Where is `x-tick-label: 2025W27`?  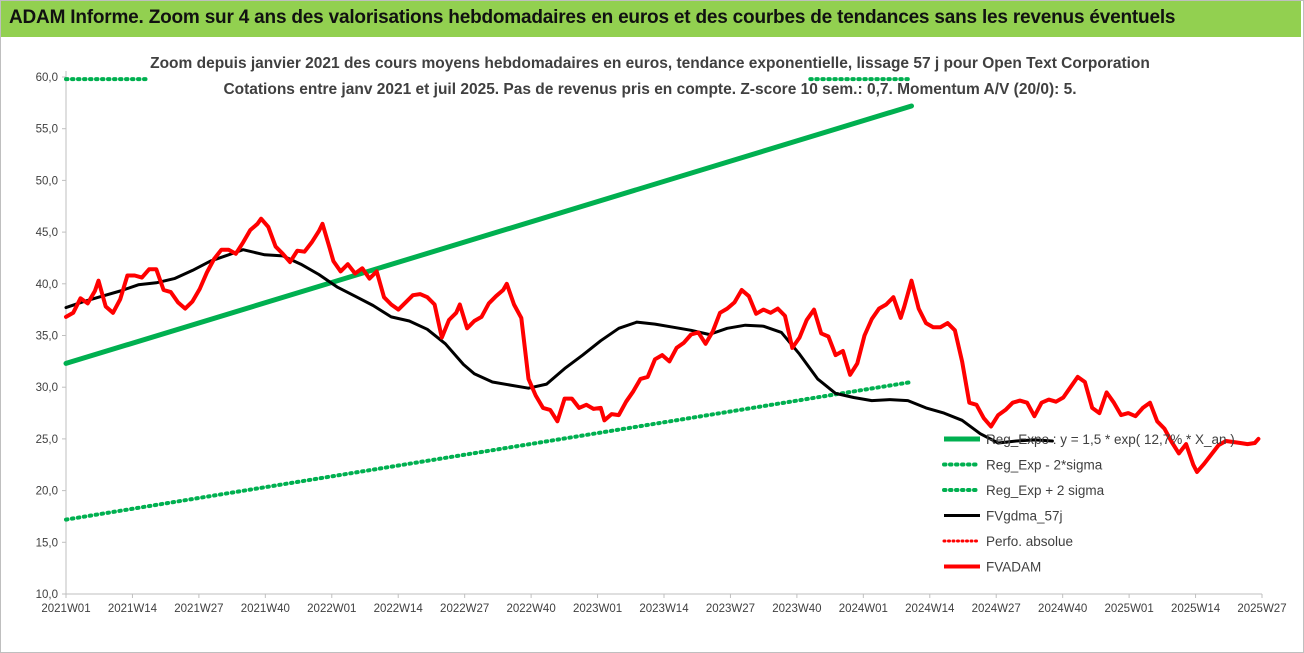 x-tick-label: 2025W27 is located at coordinates (1261, 609).